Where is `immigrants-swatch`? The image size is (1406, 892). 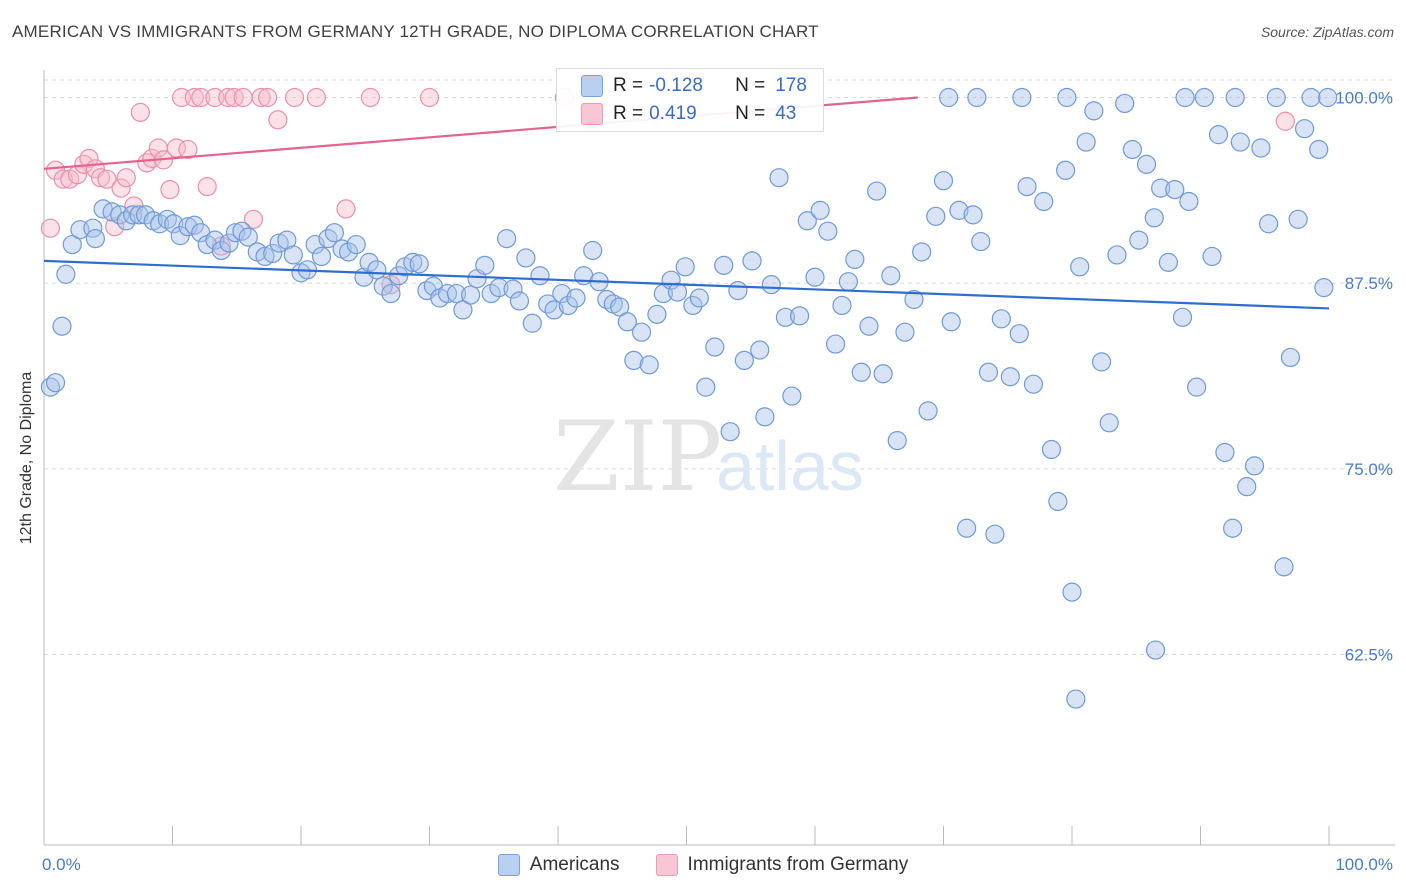
immigrants-swatch is located at coordinates (666, 865).